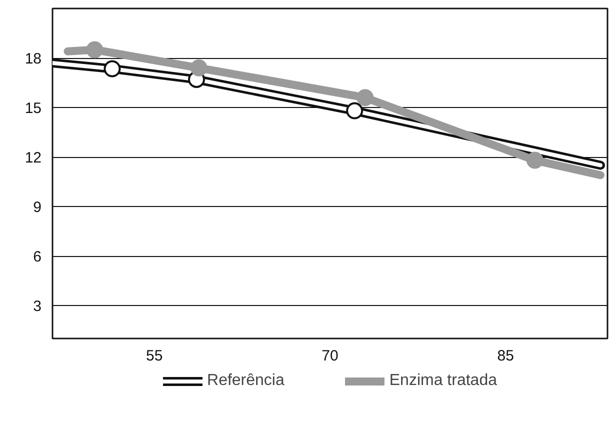  What do you see at coordinates (37, 207) in the screenshot?
I see `y-tick-label: 9` at bounding box center [37, 207].